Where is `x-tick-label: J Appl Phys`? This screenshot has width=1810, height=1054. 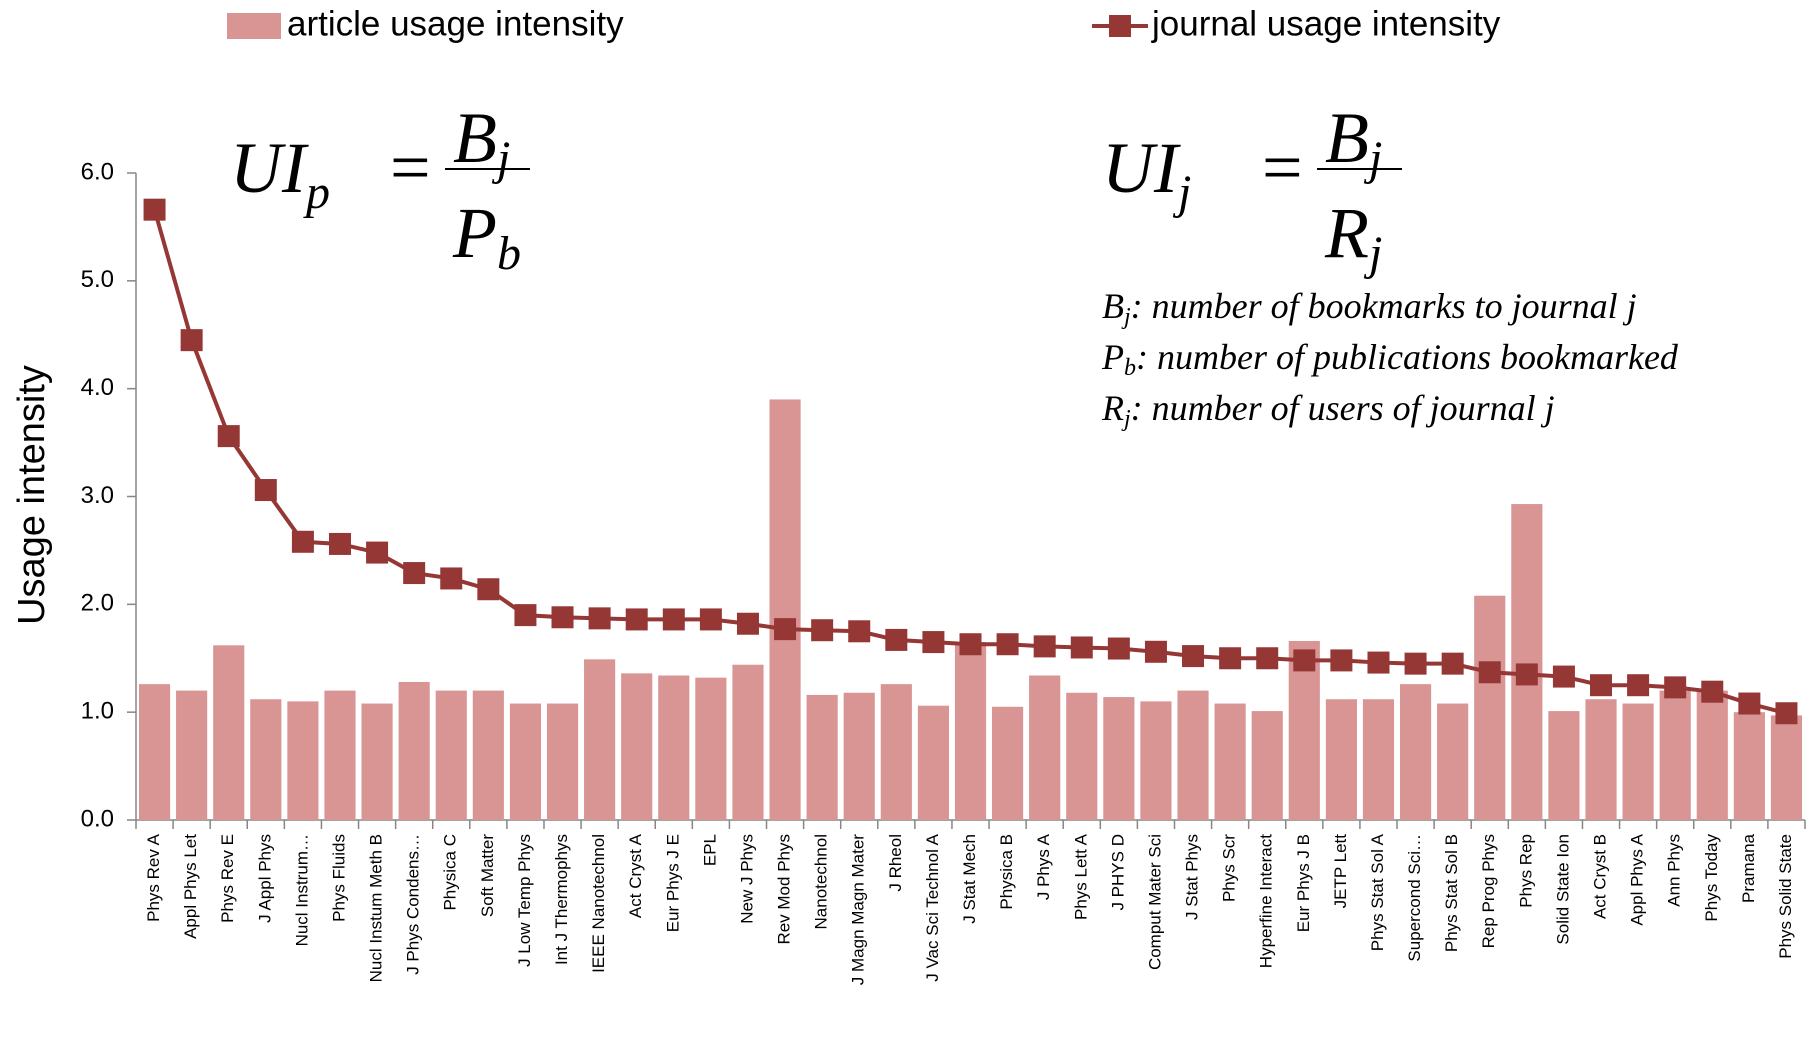 x-tick-label: J Appl Phys is located at coordinates (264, 878).